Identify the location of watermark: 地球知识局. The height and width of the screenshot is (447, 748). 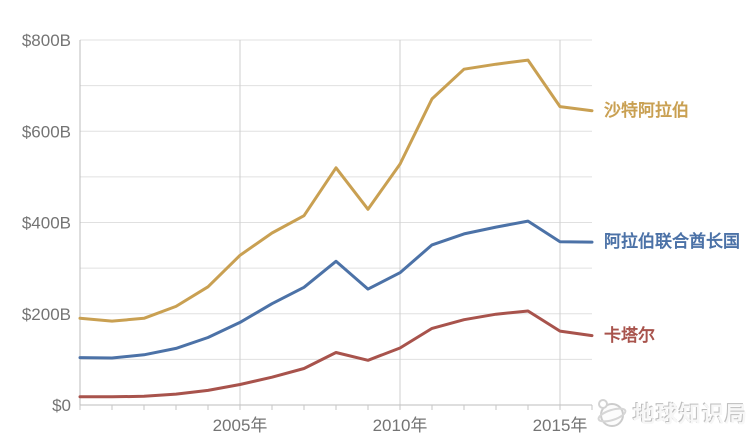
(671, 413).